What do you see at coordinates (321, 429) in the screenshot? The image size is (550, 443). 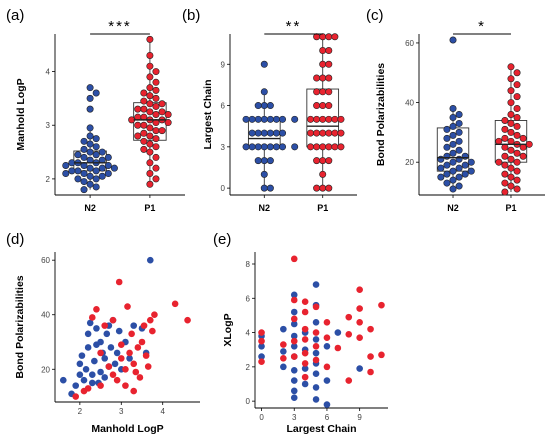 I see `x-axis-title: Largest Chain` at bounding box center [321, 429].